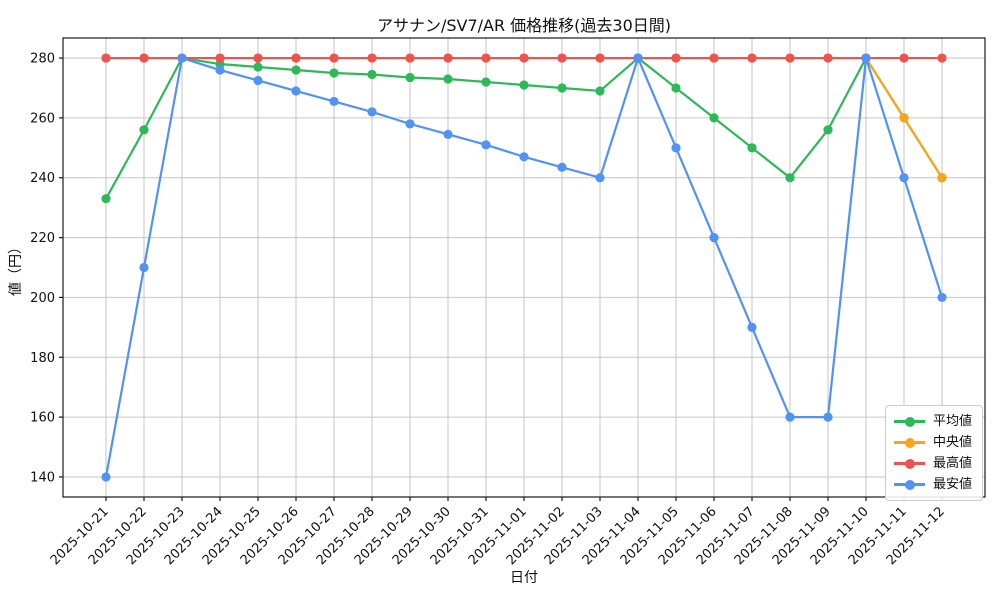 The height and width of the screenshot is (600, 1000). I want to click on svg-text: 160, so click(42, 418).